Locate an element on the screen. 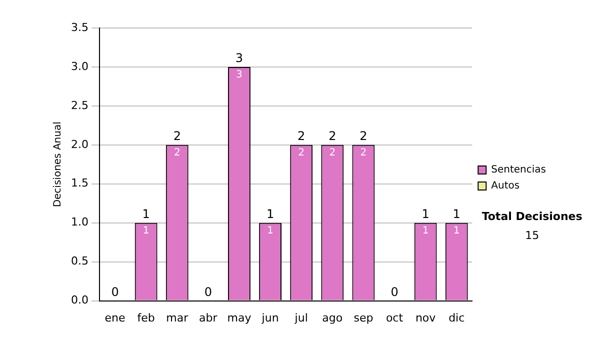 This screenshot has height=340, width=600. x-tick-label: nov is located at coordinates (425, 317).